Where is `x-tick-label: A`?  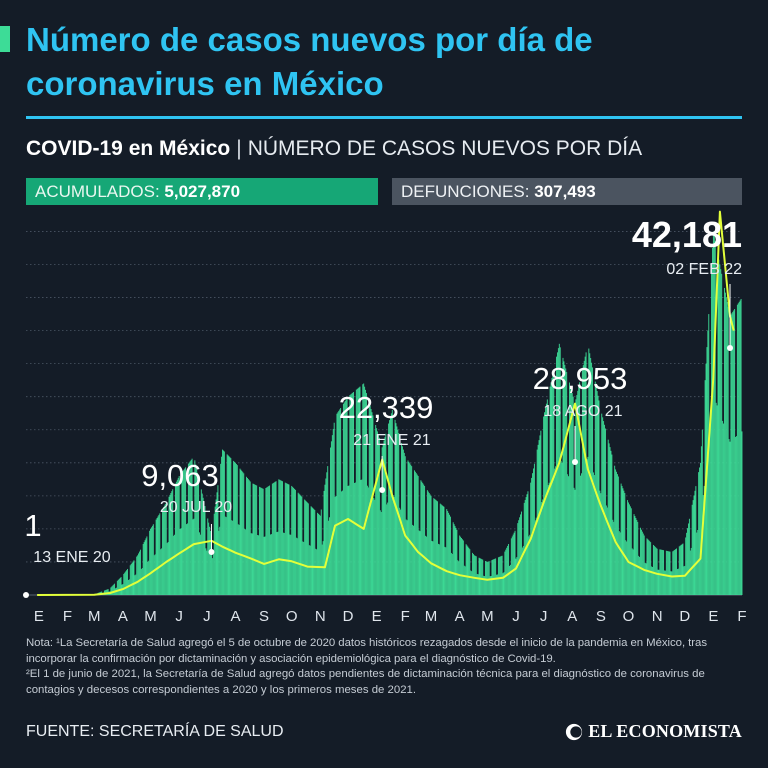 x-tick-label: A is located at coordinates (460, 616).